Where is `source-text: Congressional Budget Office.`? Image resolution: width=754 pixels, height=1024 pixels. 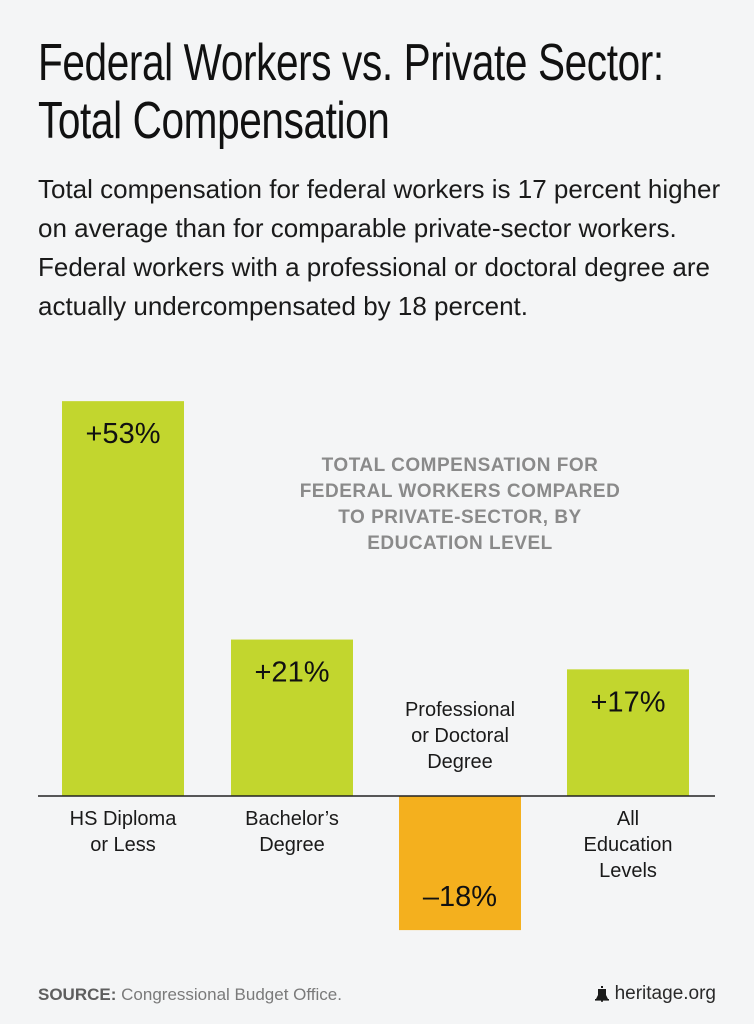
source-text: Congressional Budget Office. is located at coordinates (231, 994).